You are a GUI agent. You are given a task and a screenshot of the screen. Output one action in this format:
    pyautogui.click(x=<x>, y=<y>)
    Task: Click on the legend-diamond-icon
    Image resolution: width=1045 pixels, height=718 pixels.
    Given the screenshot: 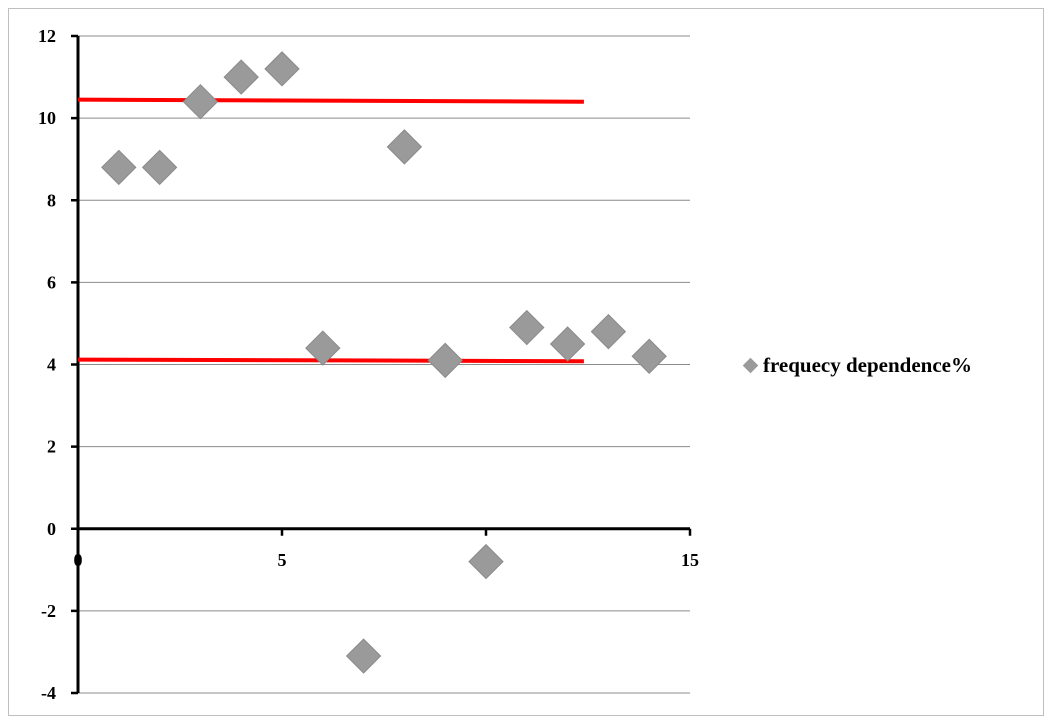 What is the action you would take?
    pyautogui.click(x=750, y=365)
    